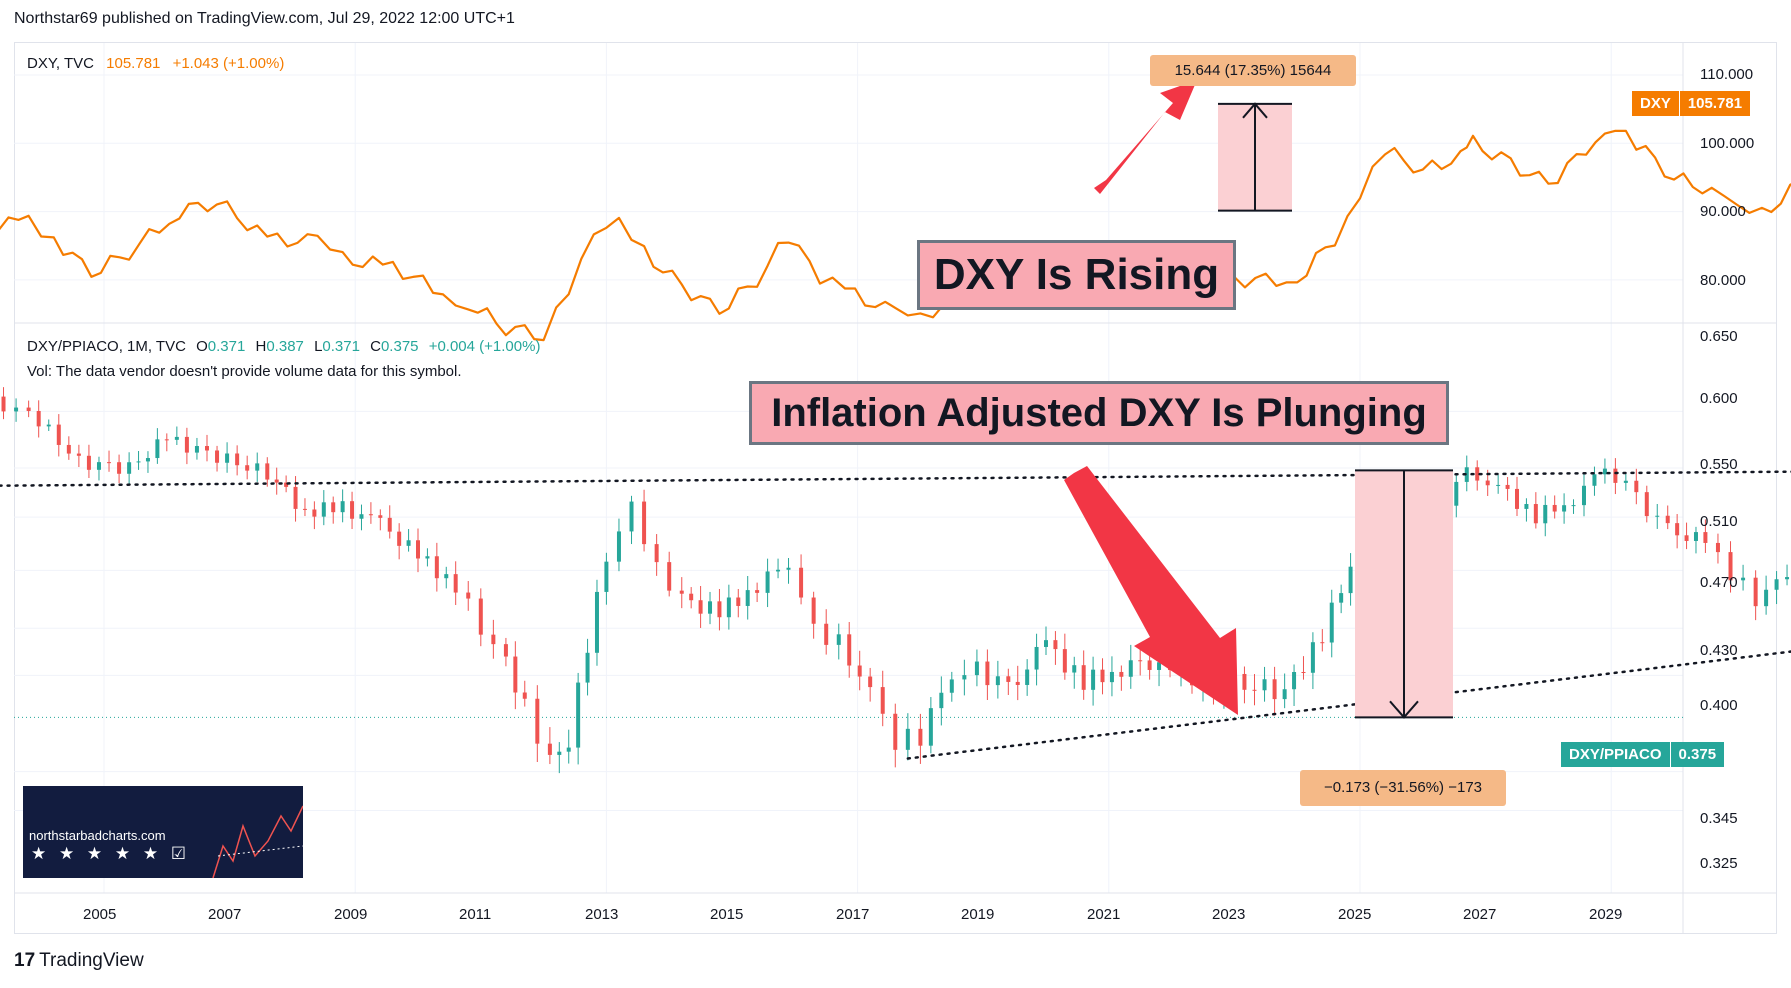 Image resolution: width=1791 pixels, height=988 pixels. Describe the element at coordinates (1719, 398) in the screenshot. I see `y-tick-label: 0.600` at that location.